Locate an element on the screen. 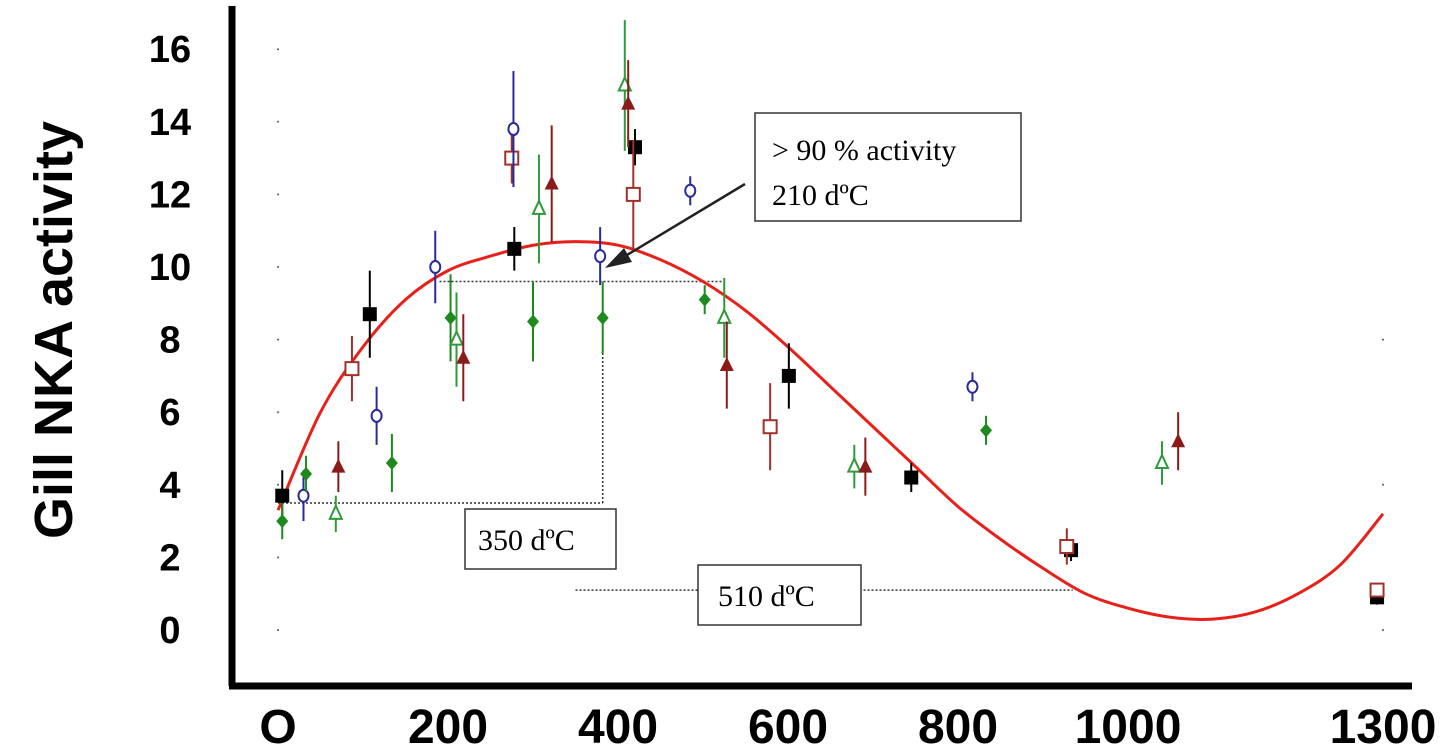  x-tick-label: 400 is located at coordinates (618, 727).